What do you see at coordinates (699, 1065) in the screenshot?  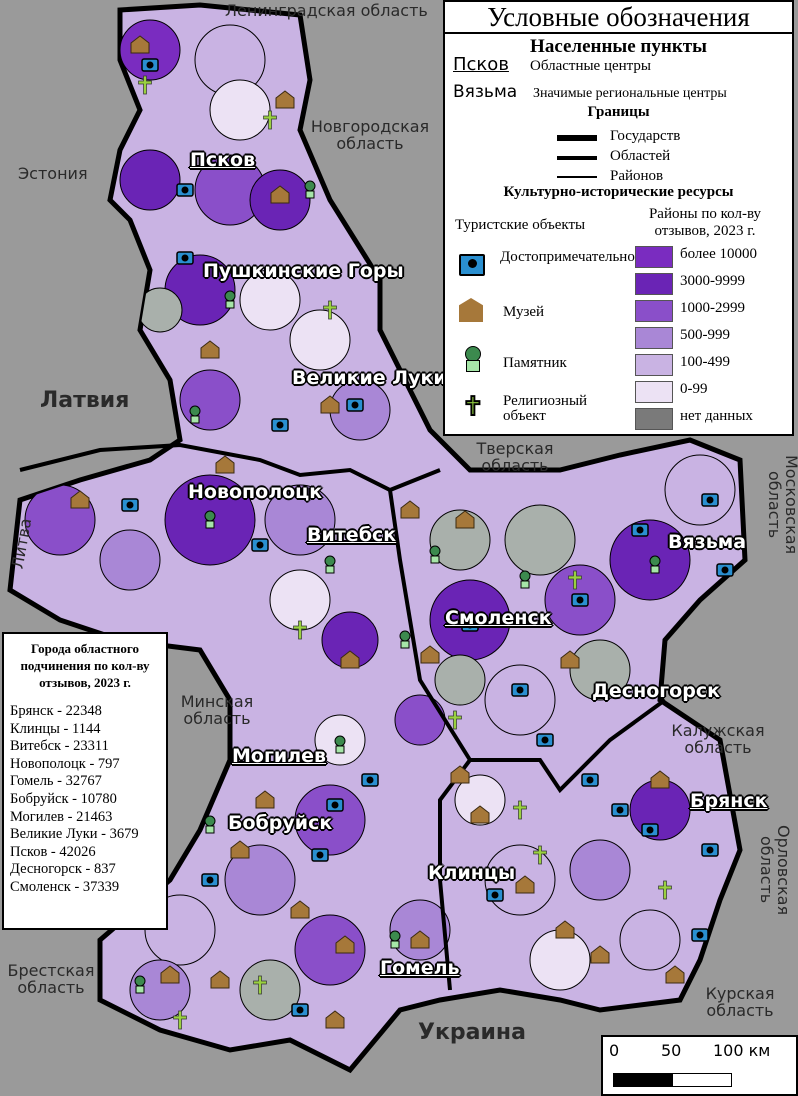 I see `scale-bar: 0 50 100 км` at bounding box center [699, 1065].